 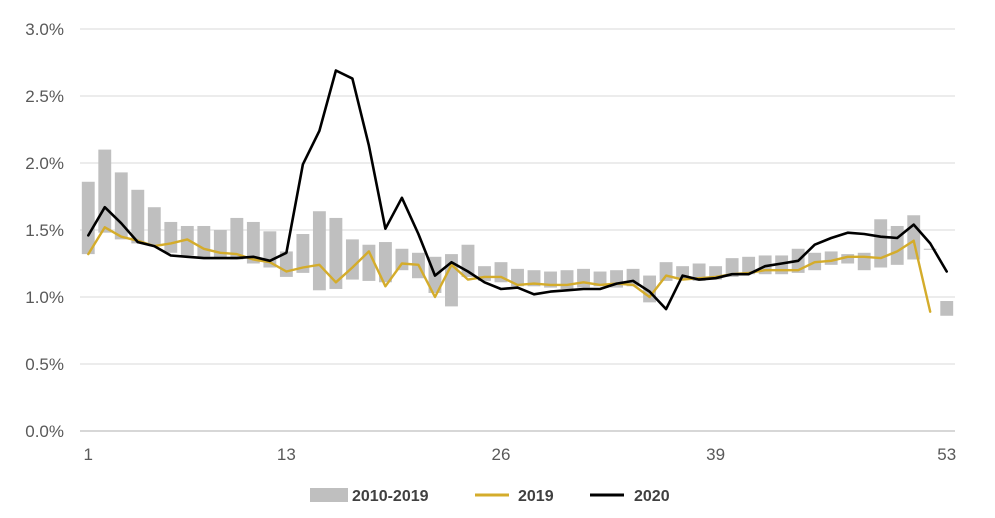 What do you see at coordinates (286, 454) in the screenshot?
I see `x-tick-label: 13` at bounding box center [286, 454].